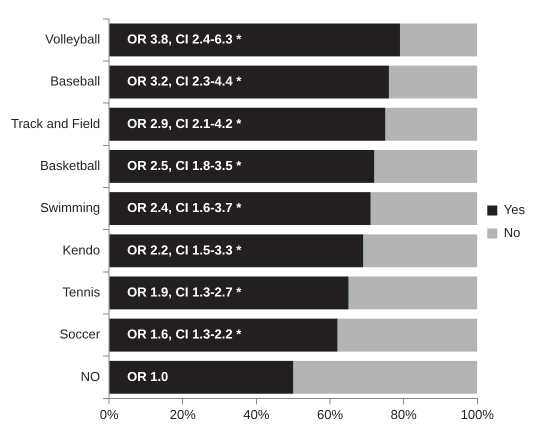  What do you see at coordinates (184, 81) in the screenshot?
I see `annotation: OR 3.2, CI 2.3-4.4 *` at bounding box center [184, 81].